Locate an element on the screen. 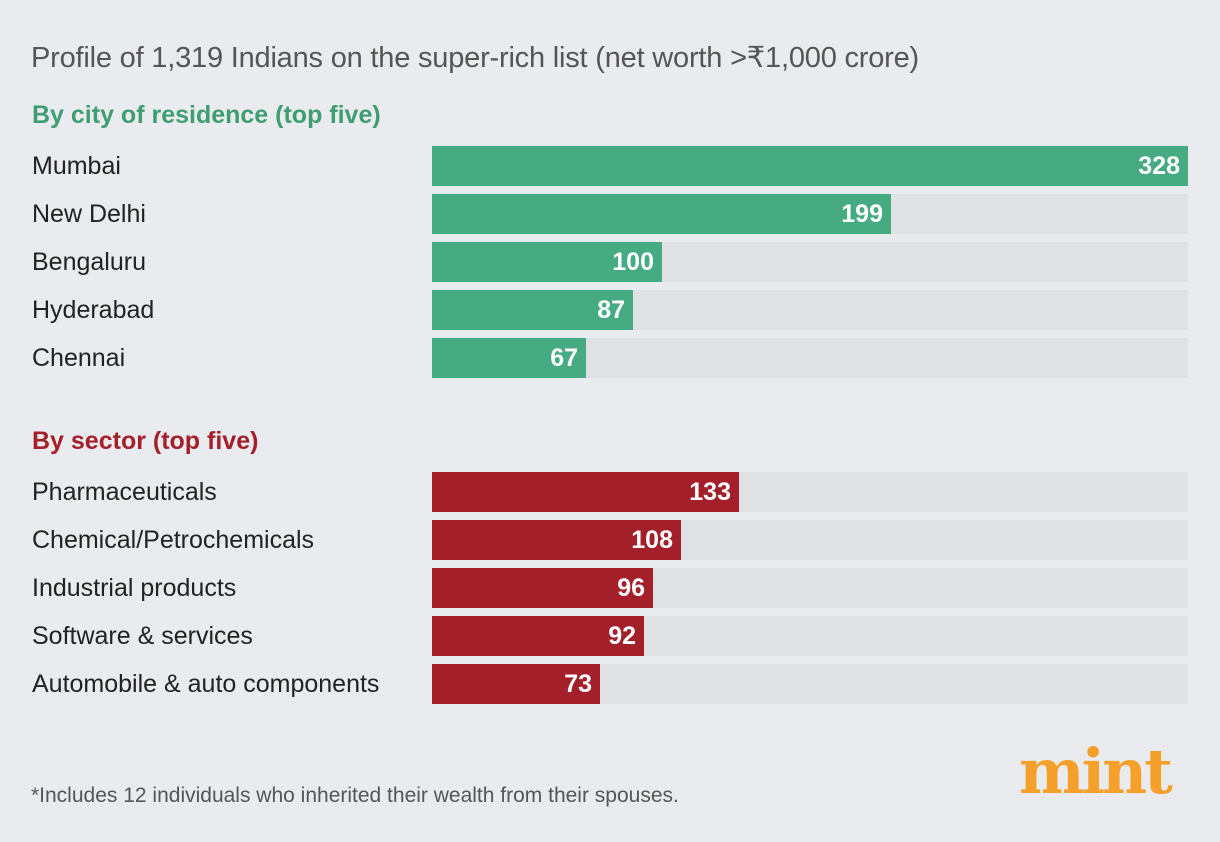  data-label: 328 is located at coordinates (1159, 166).